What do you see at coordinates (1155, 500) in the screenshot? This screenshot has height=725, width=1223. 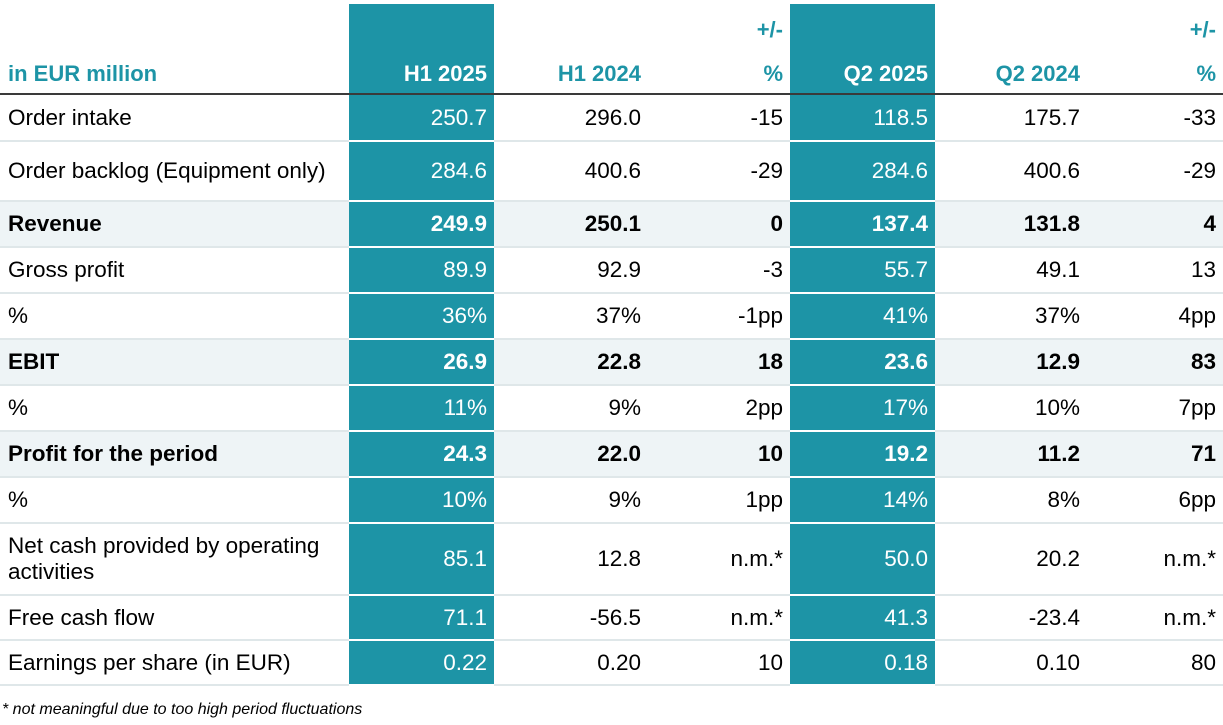 I see `cell-q2-change: 6pp` at bounding box center [1155, 500].